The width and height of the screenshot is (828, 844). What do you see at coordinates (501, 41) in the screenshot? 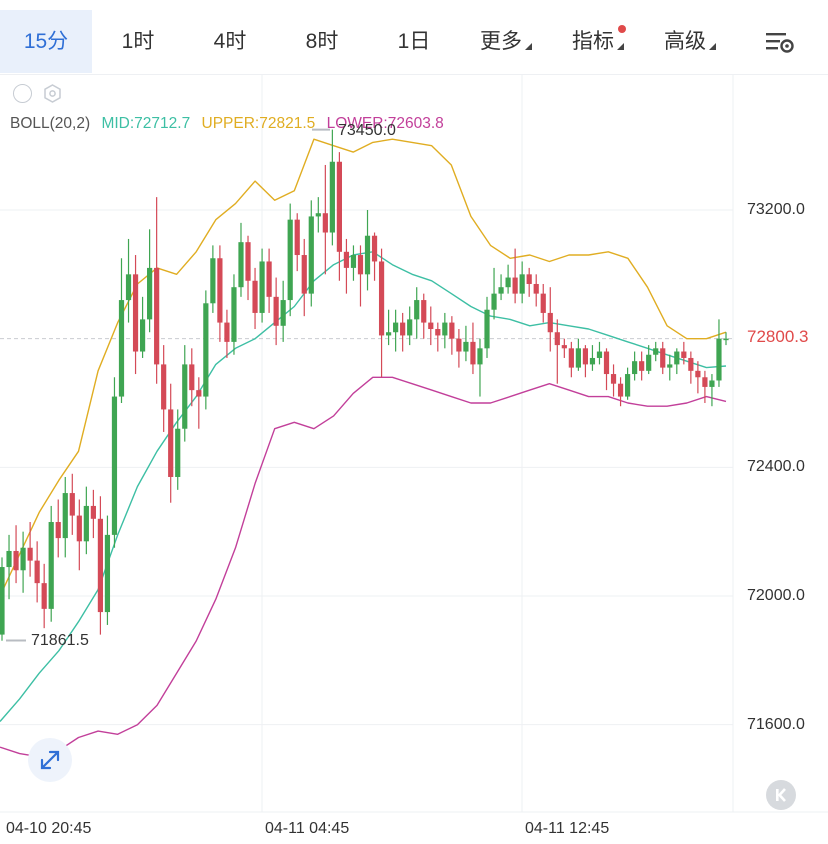
I see `tab-label: 更多` at bounding box center [501, 41].